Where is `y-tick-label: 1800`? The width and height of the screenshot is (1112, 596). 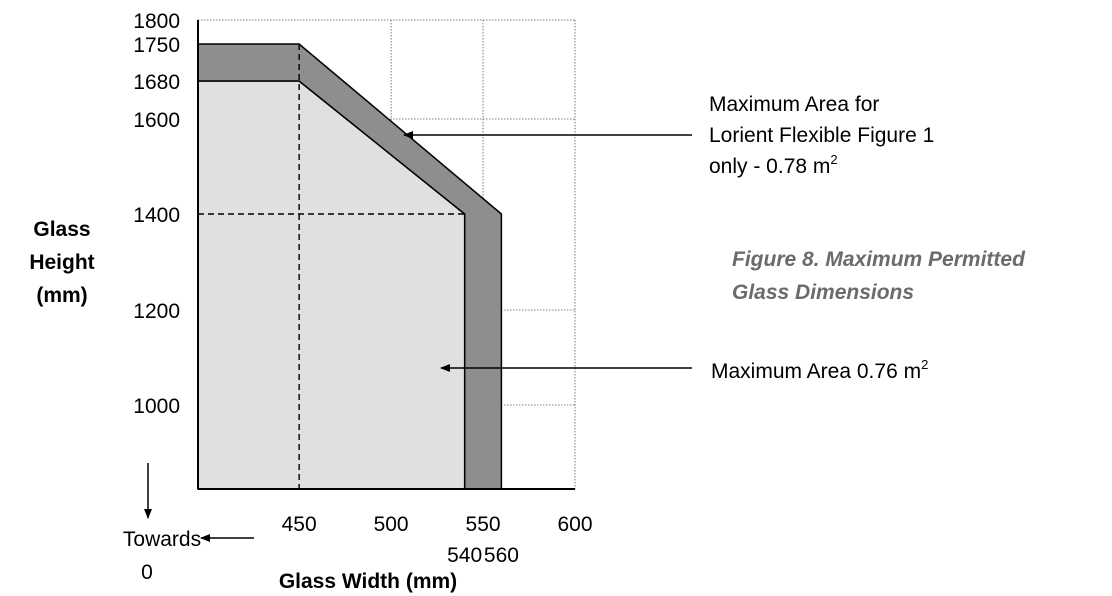 y-tick-label: 1800 is located at coordinates (156, 21).